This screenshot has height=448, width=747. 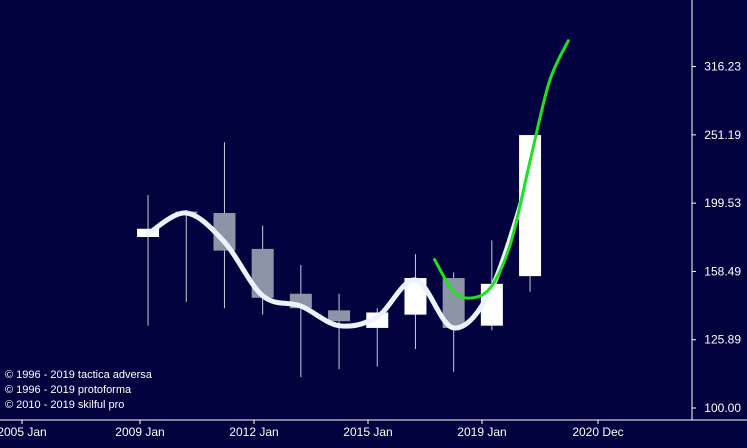 What do you see at coordinates (253, 432) in the screenshot?
I see `x-tick-label-2: 2012 Jan` at bounding box center [253, 432].